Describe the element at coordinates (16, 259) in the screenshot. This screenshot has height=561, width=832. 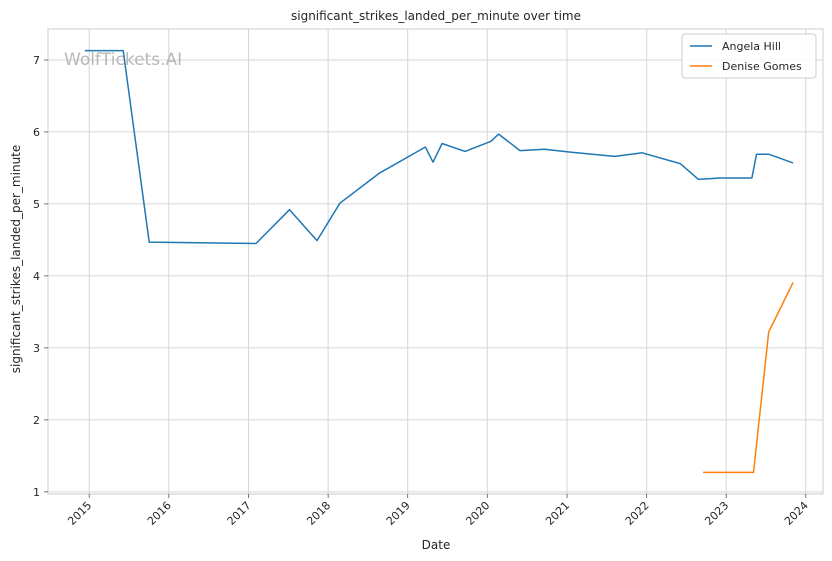
I see `y-axis-label: significant_strikes_landed_per_minute` at that location.